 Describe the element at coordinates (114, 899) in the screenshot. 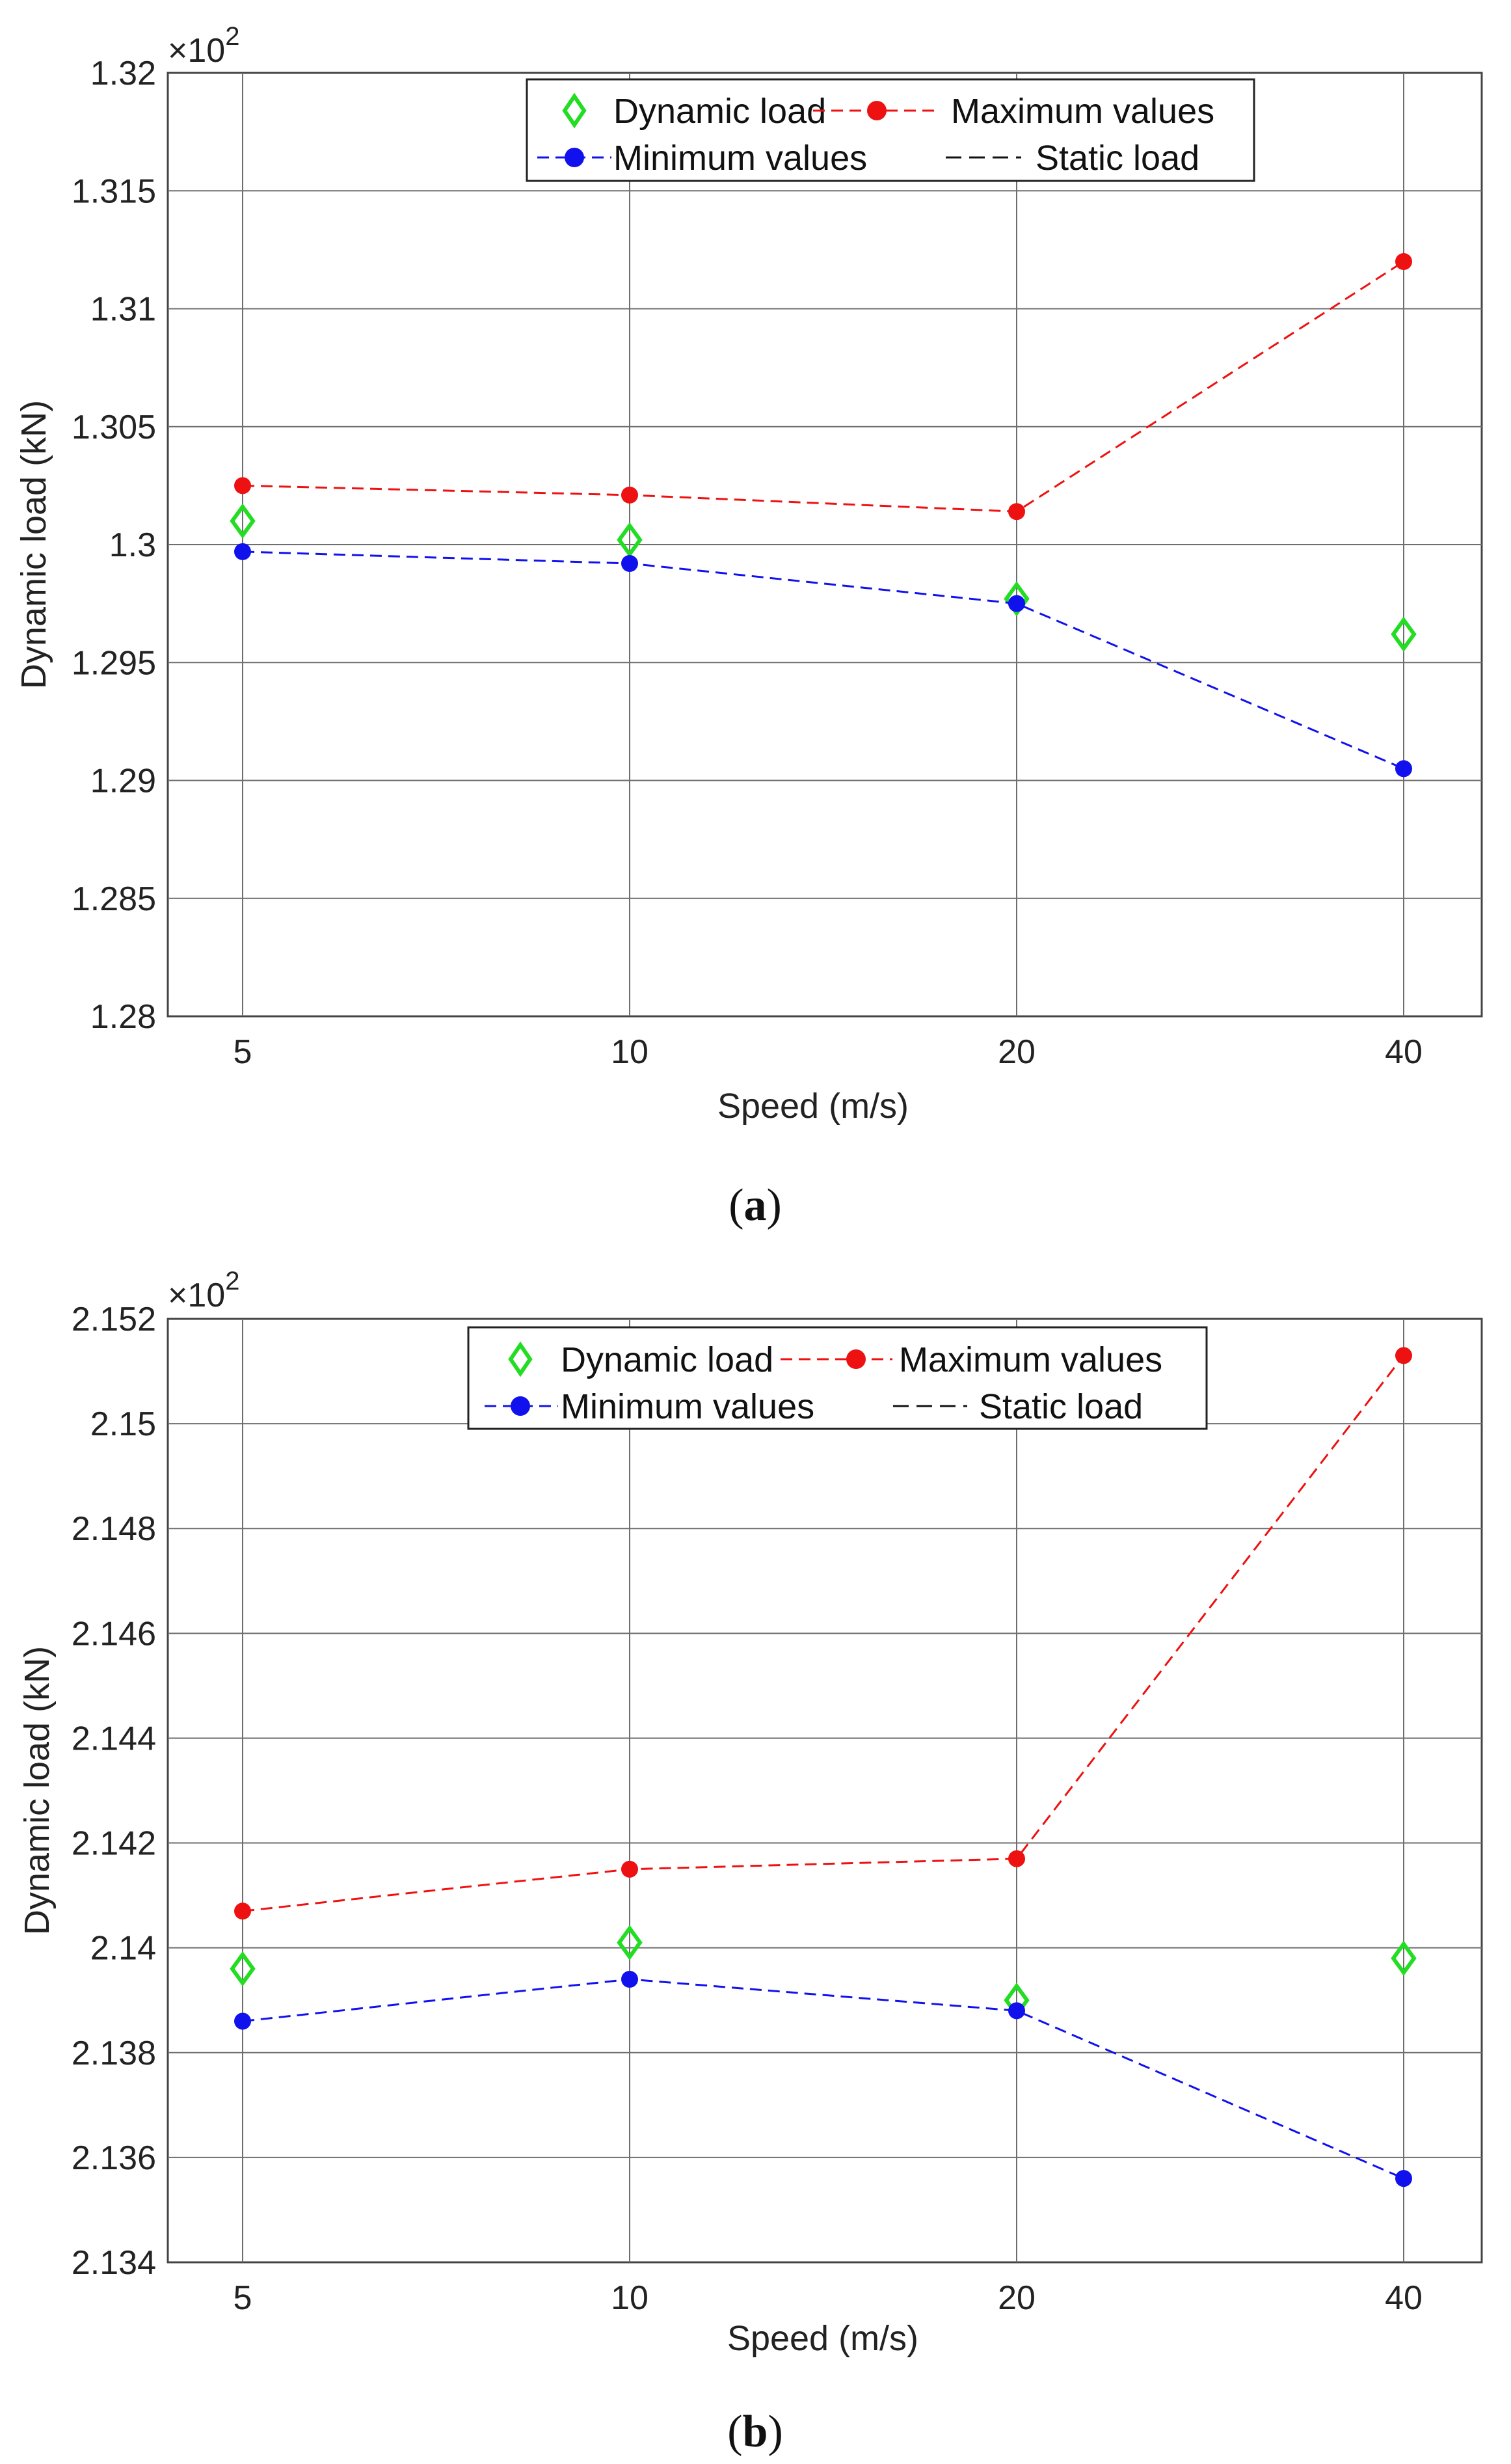

I see `y-tick-label-a: 1.285` at that location.